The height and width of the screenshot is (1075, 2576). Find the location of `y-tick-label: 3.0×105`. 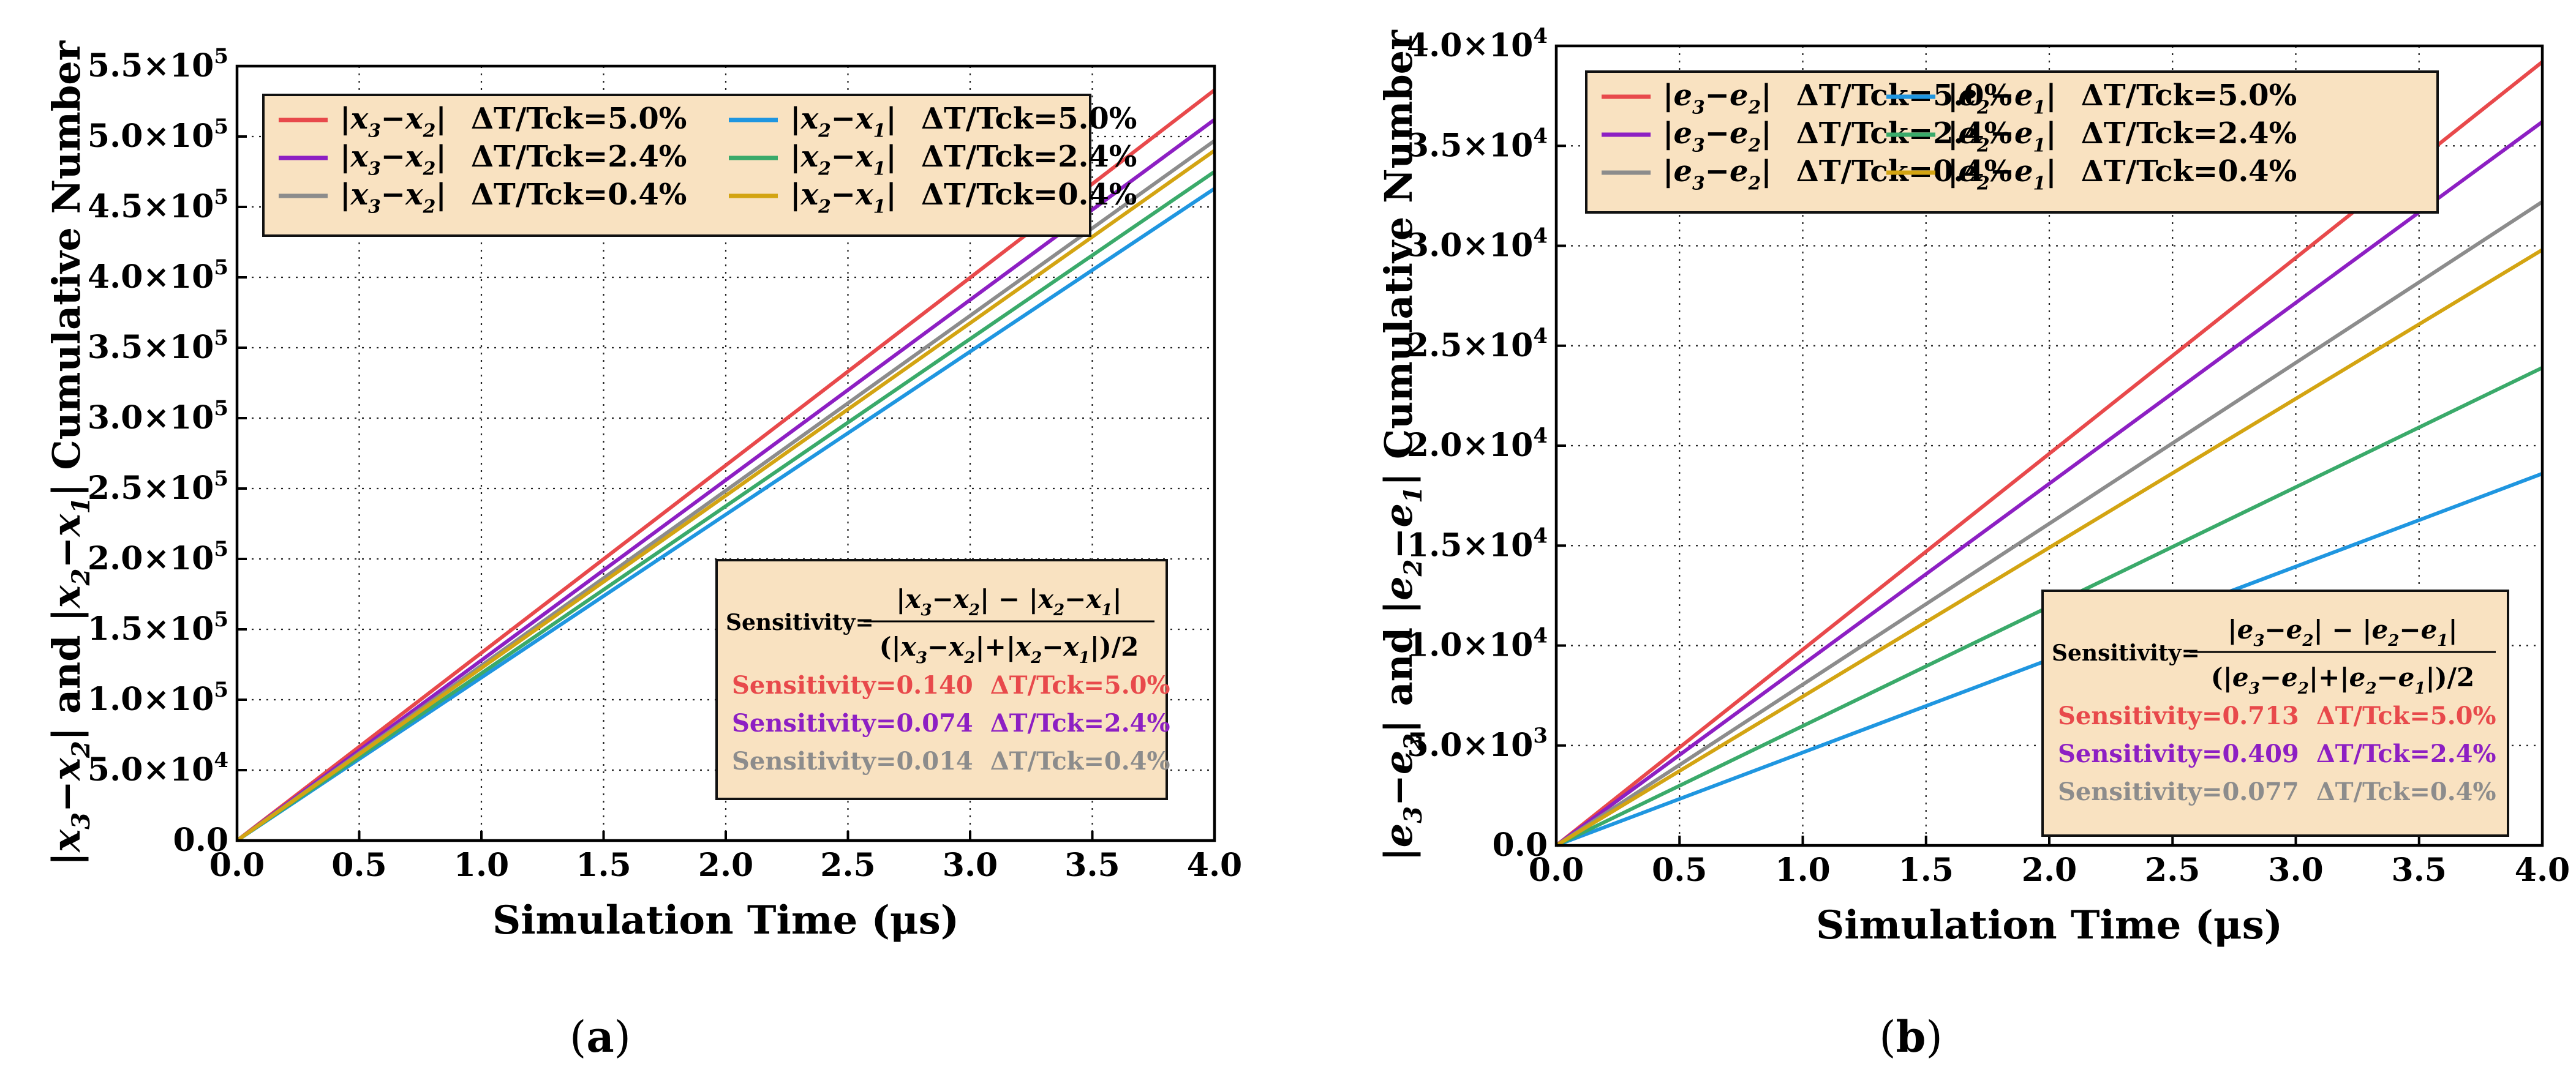

y-tick-label: 3.0×105 is located at coordinates (158, 416).